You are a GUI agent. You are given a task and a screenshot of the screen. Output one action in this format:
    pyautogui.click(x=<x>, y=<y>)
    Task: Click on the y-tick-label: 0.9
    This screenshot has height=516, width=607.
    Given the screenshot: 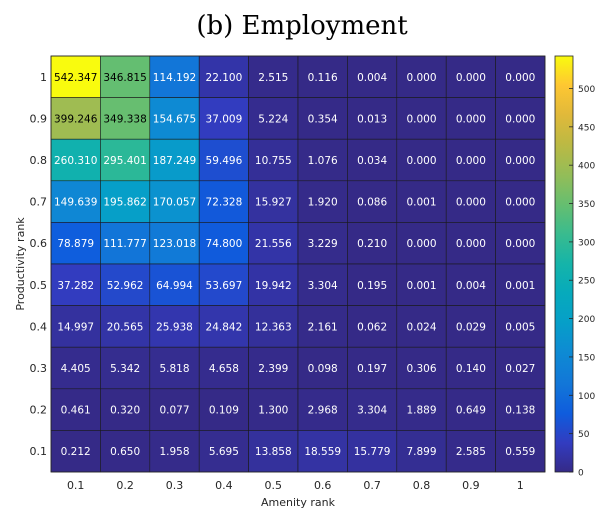 What is the action you would take?
    pyautogui.click(x=39, y=118)
    